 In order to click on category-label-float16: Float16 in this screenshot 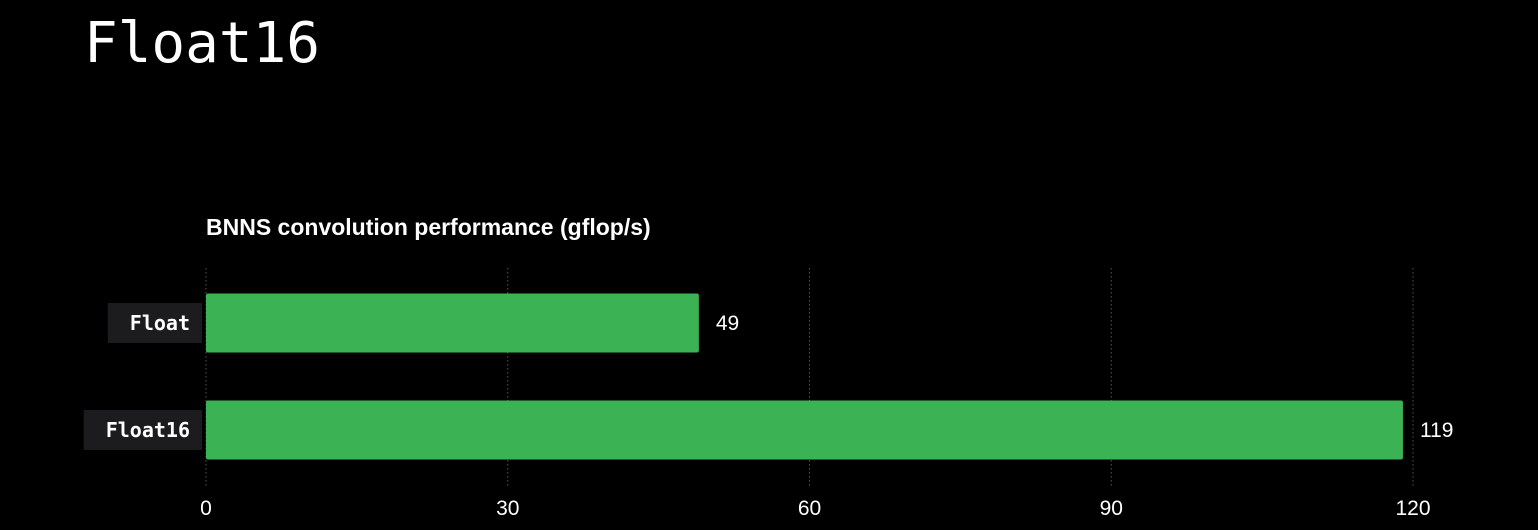, I will do `click(142, 430)`.